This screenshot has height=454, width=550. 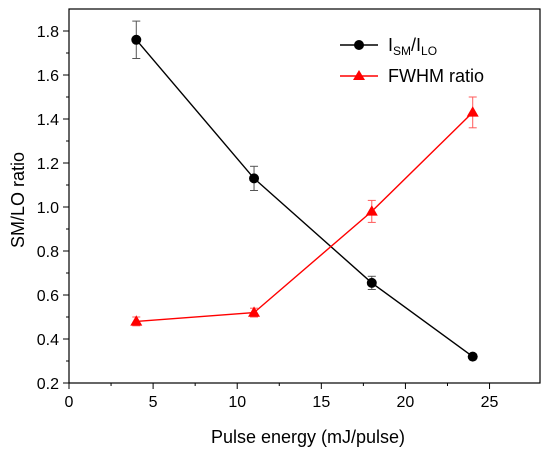 I want to click on legend-label-part: I, so click(x=390, y=45).